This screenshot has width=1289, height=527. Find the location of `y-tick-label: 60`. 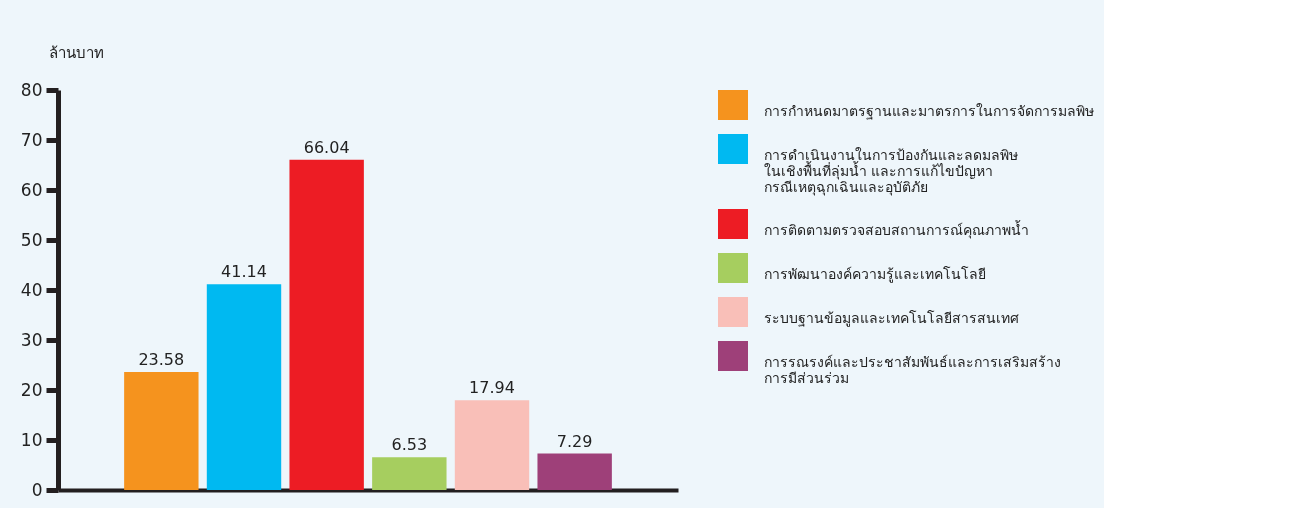

y-tick-label: 60 is located at coordinates (31, 189).